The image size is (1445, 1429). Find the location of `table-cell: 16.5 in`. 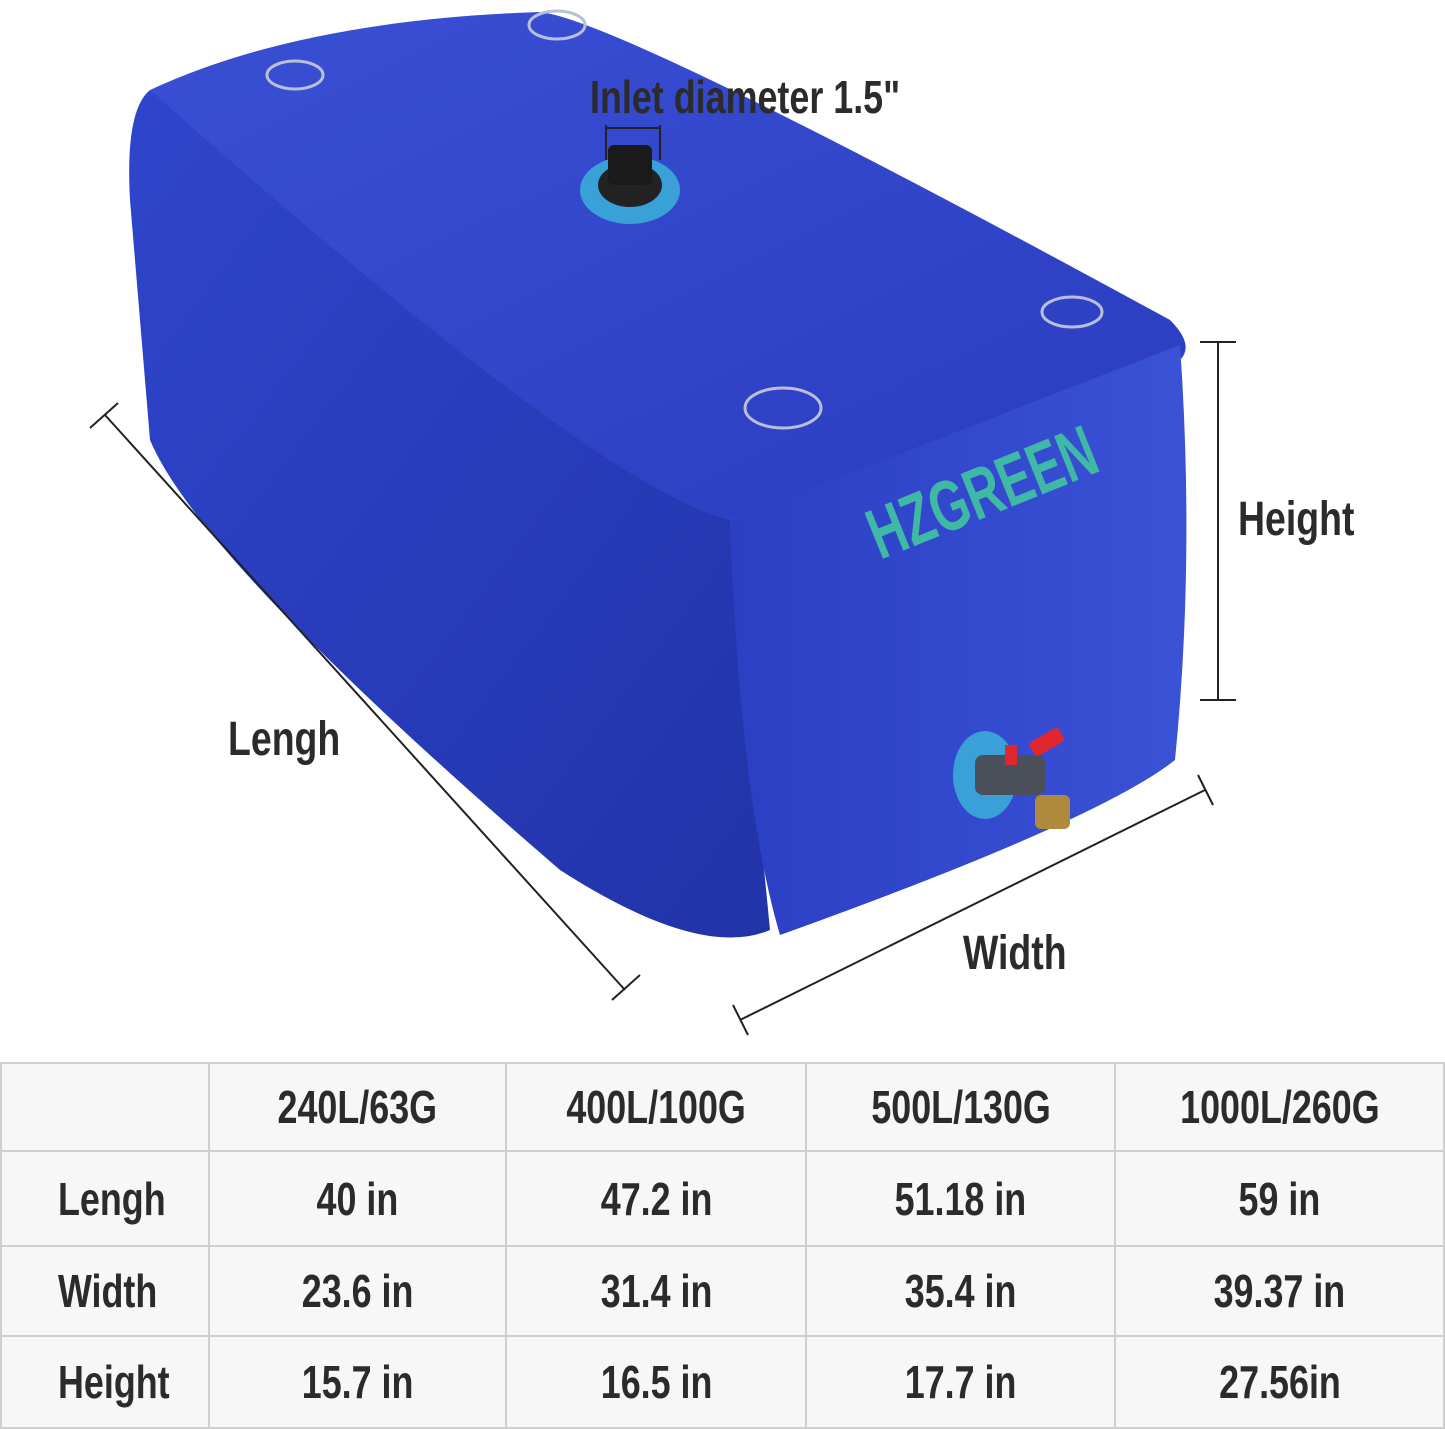

table-cell: 16.5 in is located at coordinates (656, 1382).